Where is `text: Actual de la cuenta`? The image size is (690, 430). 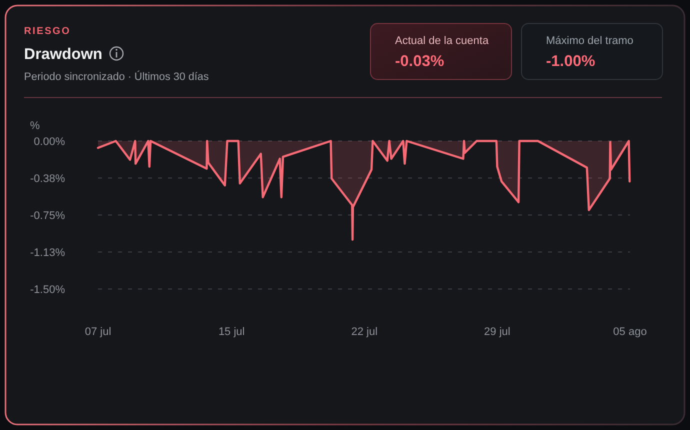 text: Actual de la cuenta is located at coordinates (442, 41).